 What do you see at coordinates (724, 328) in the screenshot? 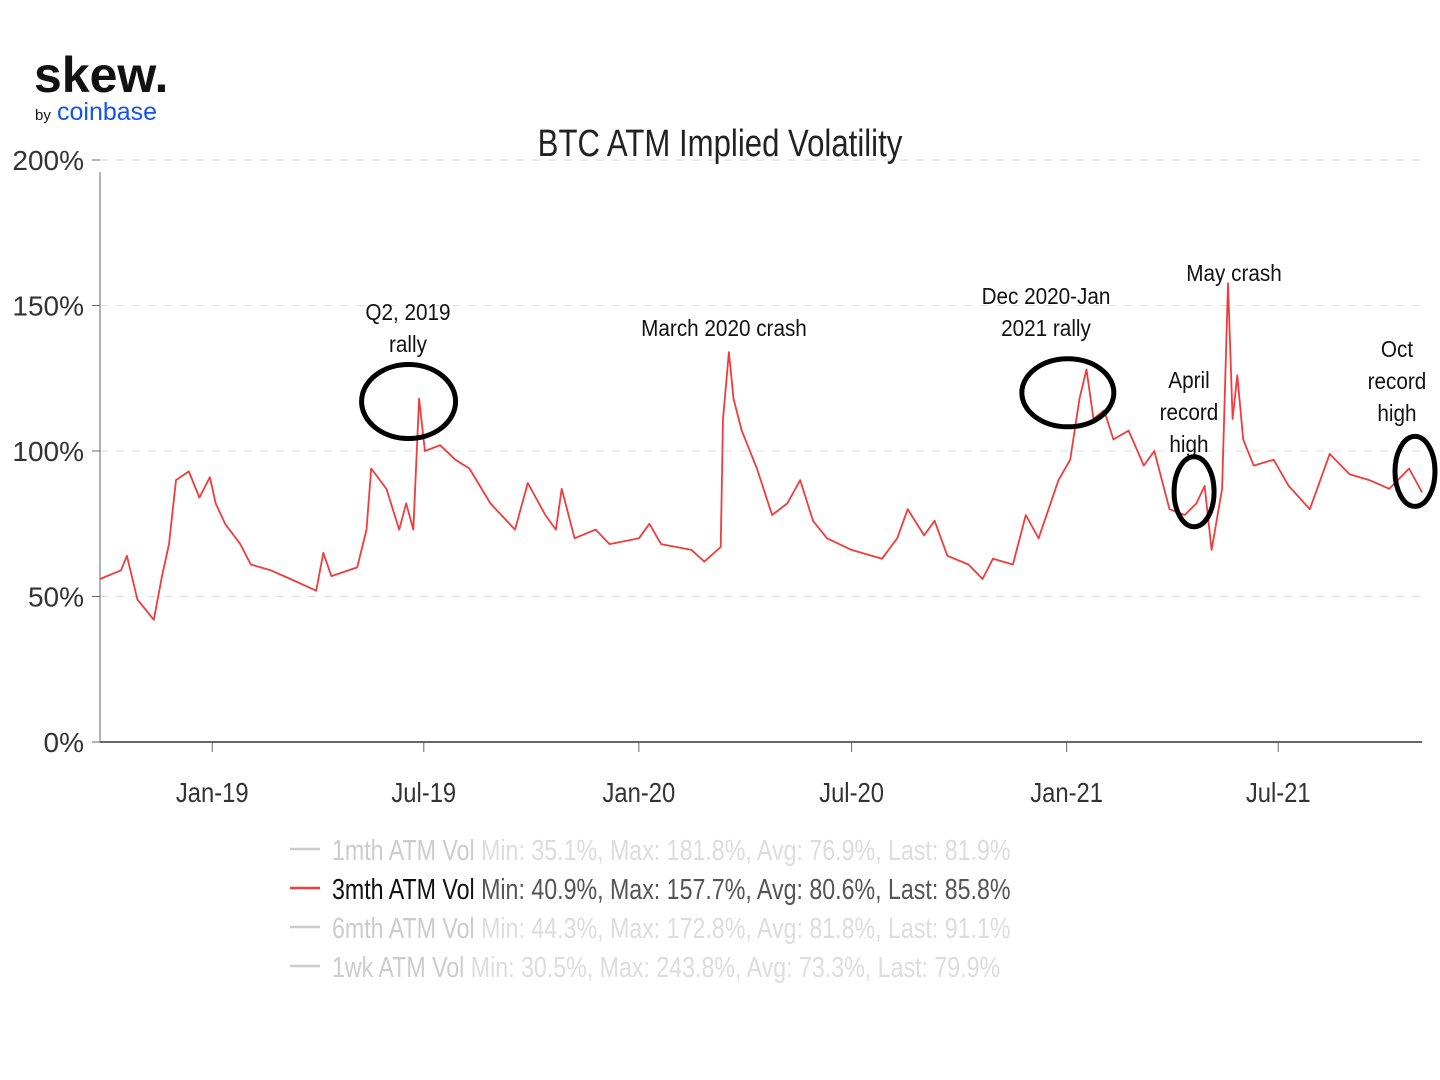
I see `annotation-label: March 2020 crash` at bounding box center [724, 328].